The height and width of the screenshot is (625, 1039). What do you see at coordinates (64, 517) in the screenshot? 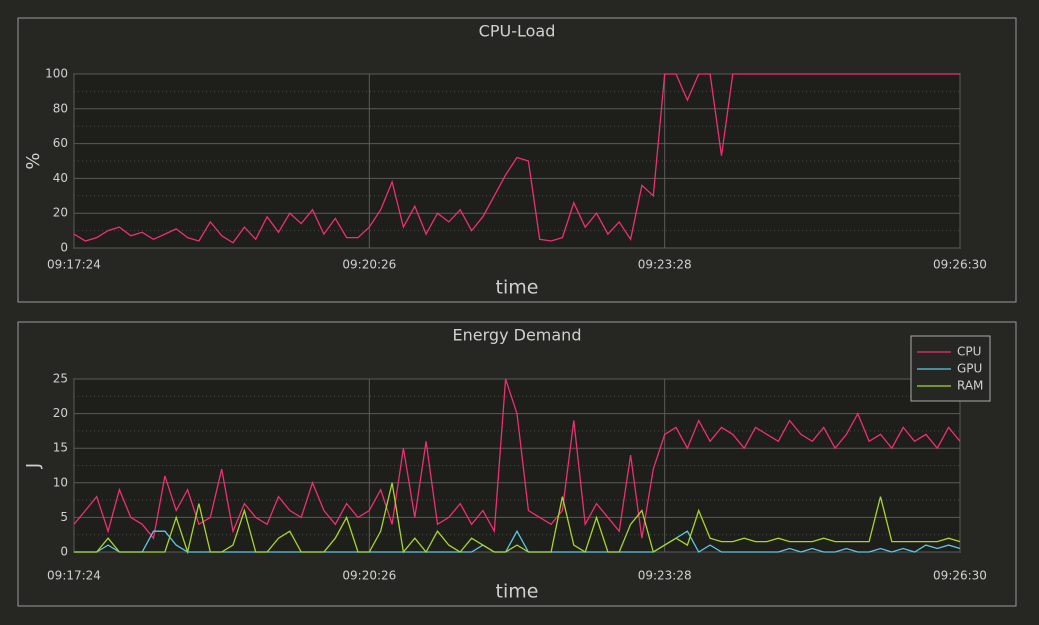
I see `y-tick-label: 5` at bounding box center [64, 517].